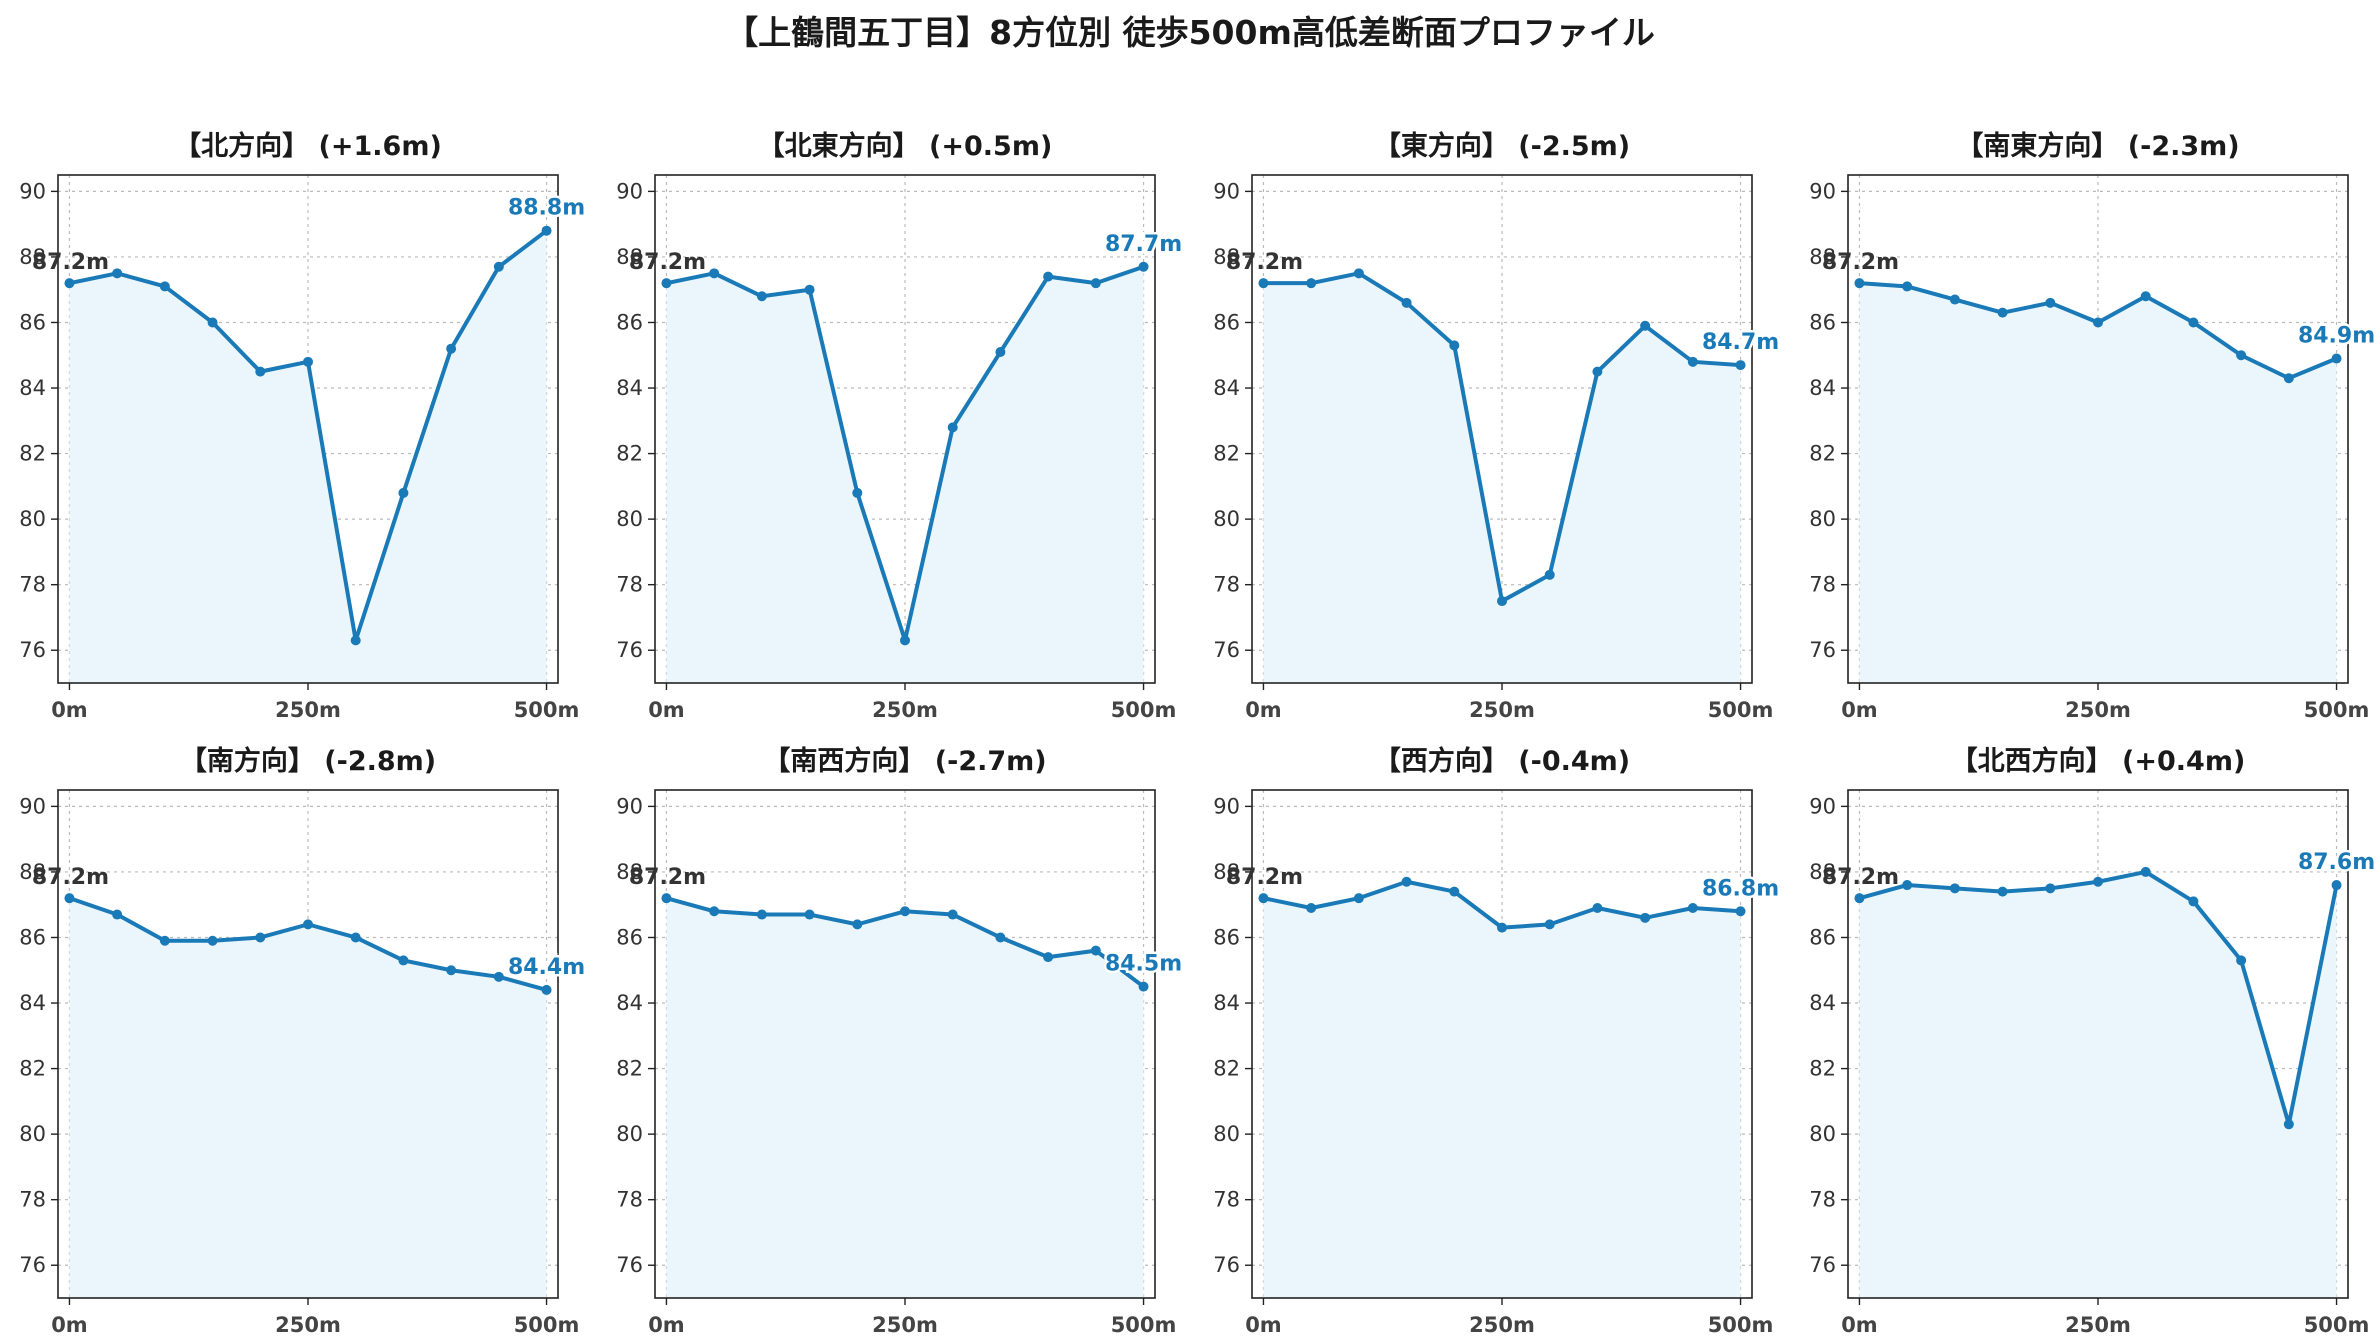 The width and height of the screenshot is (2380, 1340). What do you see at coordinates (1190, 32) in the screenshot?
I see `figure-title: 【上鶴間五丁目】8方位別 徒歩500m高低差断面プロファイル` at bounding box center [1190, 32].